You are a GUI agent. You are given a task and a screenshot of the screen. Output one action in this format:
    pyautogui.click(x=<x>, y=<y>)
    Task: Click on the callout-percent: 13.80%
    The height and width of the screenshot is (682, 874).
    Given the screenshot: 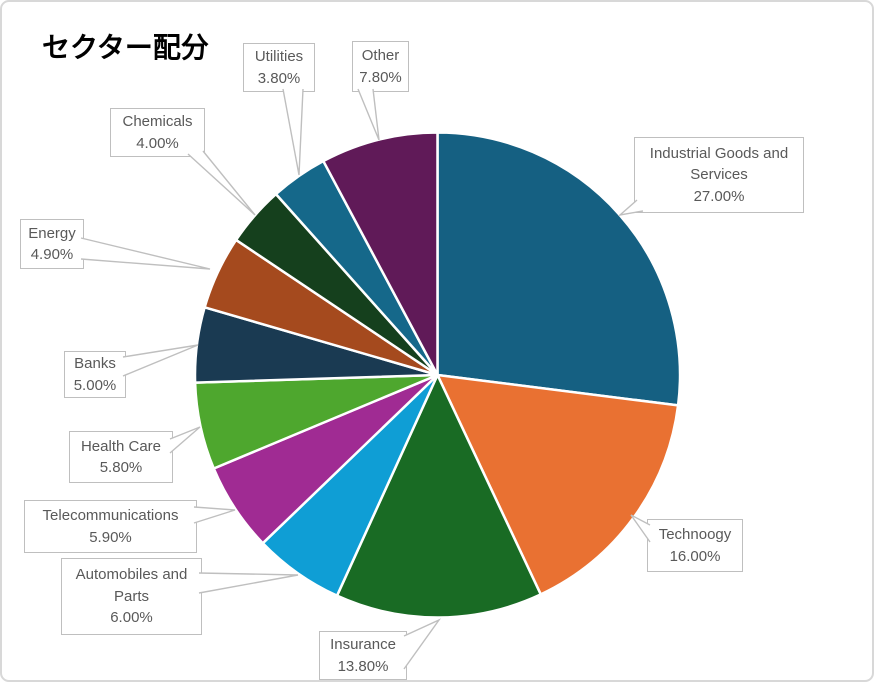 What is the action you would take?
    pyautogui.click(x=363, y=666)
    